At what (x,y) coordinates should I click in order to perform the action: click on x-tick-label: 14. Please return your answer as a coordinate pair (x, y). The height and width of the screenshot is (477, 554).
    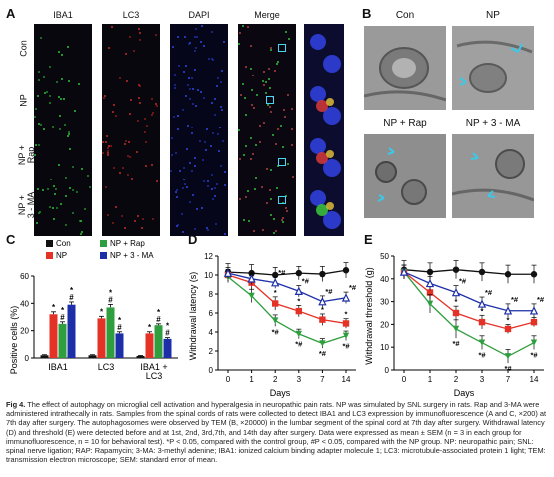
    Looking at the image, I should click on (346, 379).